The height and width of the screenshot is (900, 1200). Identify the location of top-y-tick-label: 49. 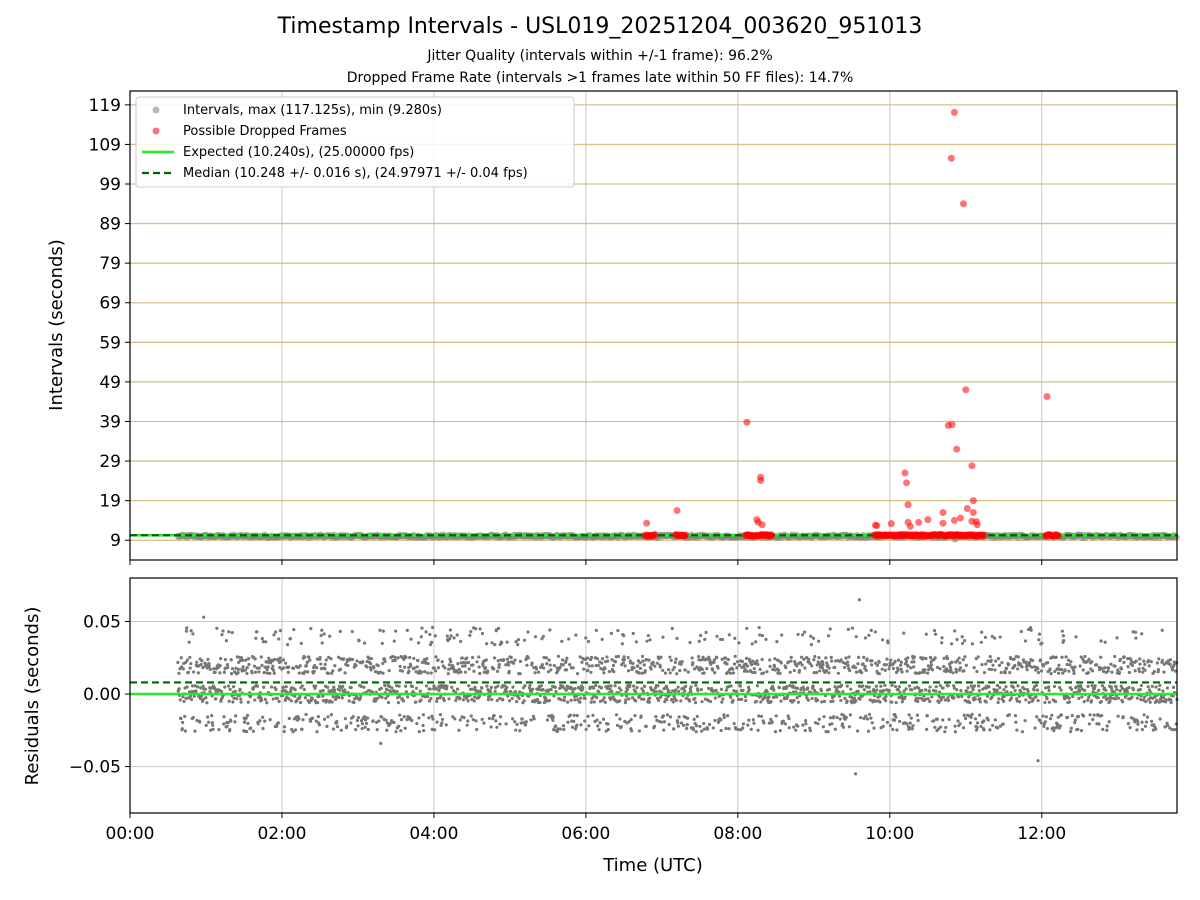
(110, 383).